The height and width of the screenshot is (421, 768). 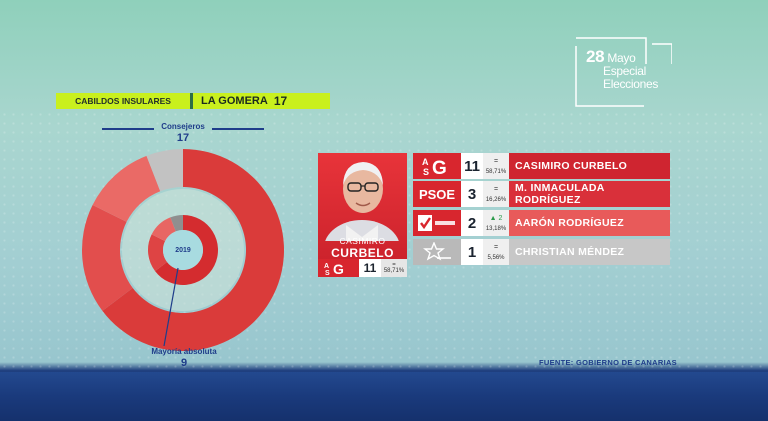 What do you see at coordinates (589, 223) in the screenshot?
I see `candidate-name: AARÓN RODRÍGUEZ` at bounding box center [589, 223].